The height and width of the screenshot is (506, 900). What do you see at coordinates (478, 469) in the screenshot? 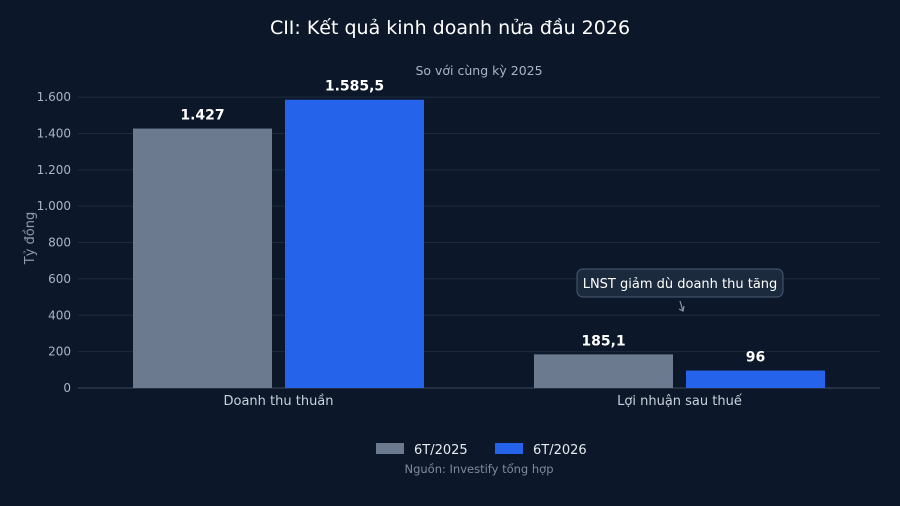
I see `source-note: Nguồn: Investify tổng hợp` at bounding box center [478, 469].